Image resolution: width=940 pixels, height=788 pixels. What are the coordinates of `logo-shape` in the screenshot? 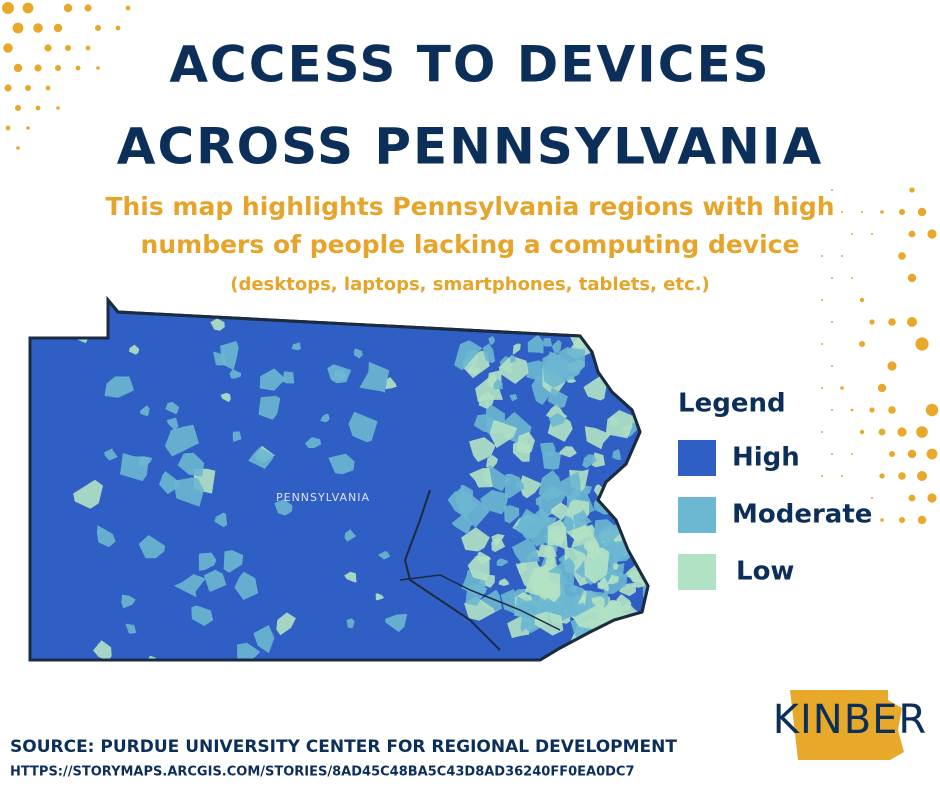 It's located at (847, 725).